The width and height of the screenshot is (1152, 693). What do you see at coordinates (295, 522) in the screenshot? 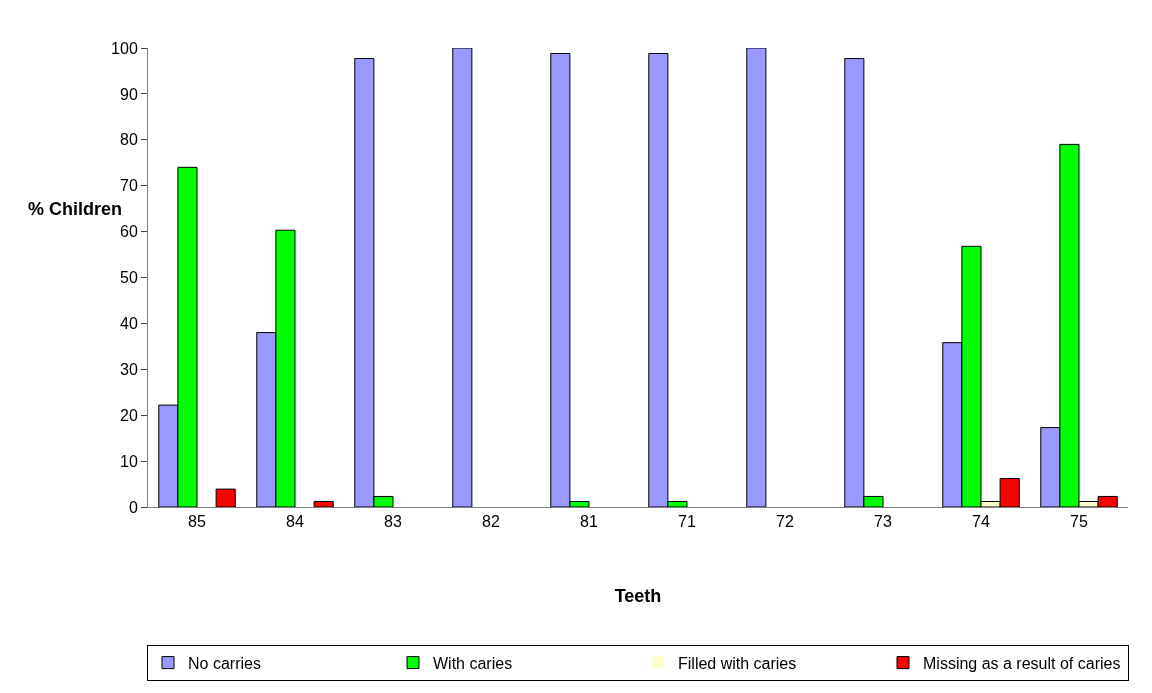
I see `x-tick-label: 84` at bounding box center [295, 522].